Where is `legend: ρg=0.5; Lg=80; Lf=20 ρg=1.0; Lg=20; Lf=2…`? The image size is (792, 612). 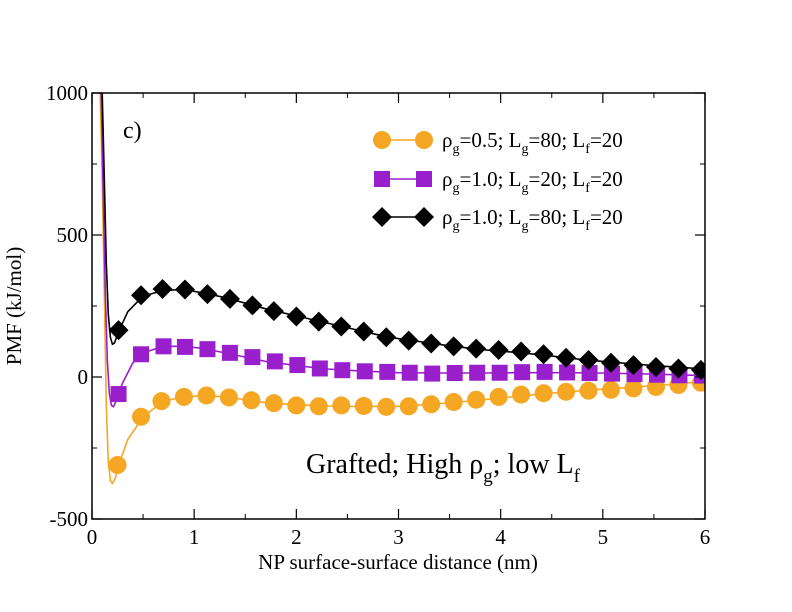
legend: ρg=0.5; Lg=80; Lf=20 ρg=1.0; Lg=20; Lf=2… is located at coordinates (497, 181).